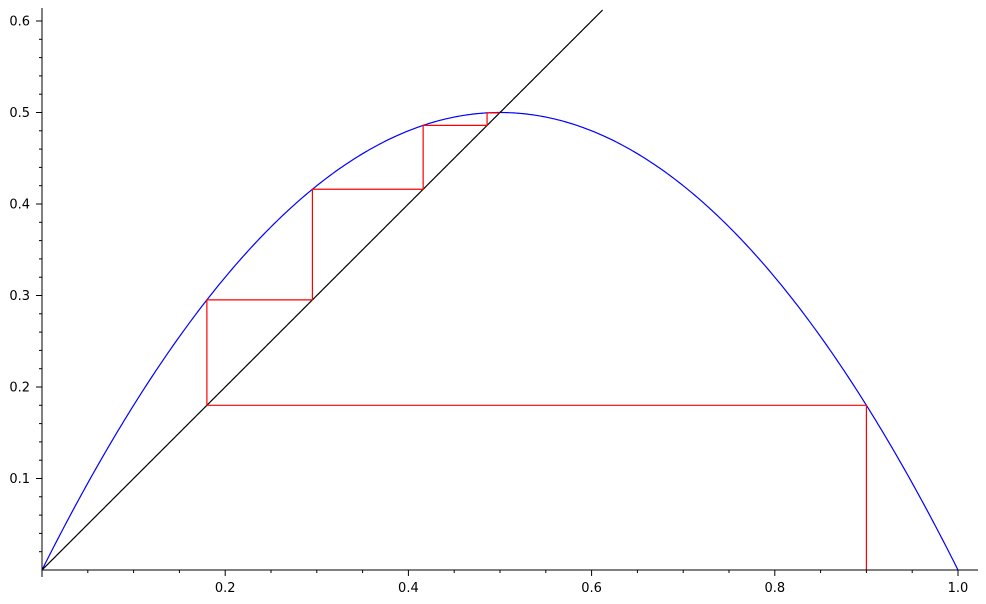 This screenshot has height=604, width=986. Describe the element at coordinates (774, 588) in the screenshot. I see `x-tick-label: 0.8` at that location.